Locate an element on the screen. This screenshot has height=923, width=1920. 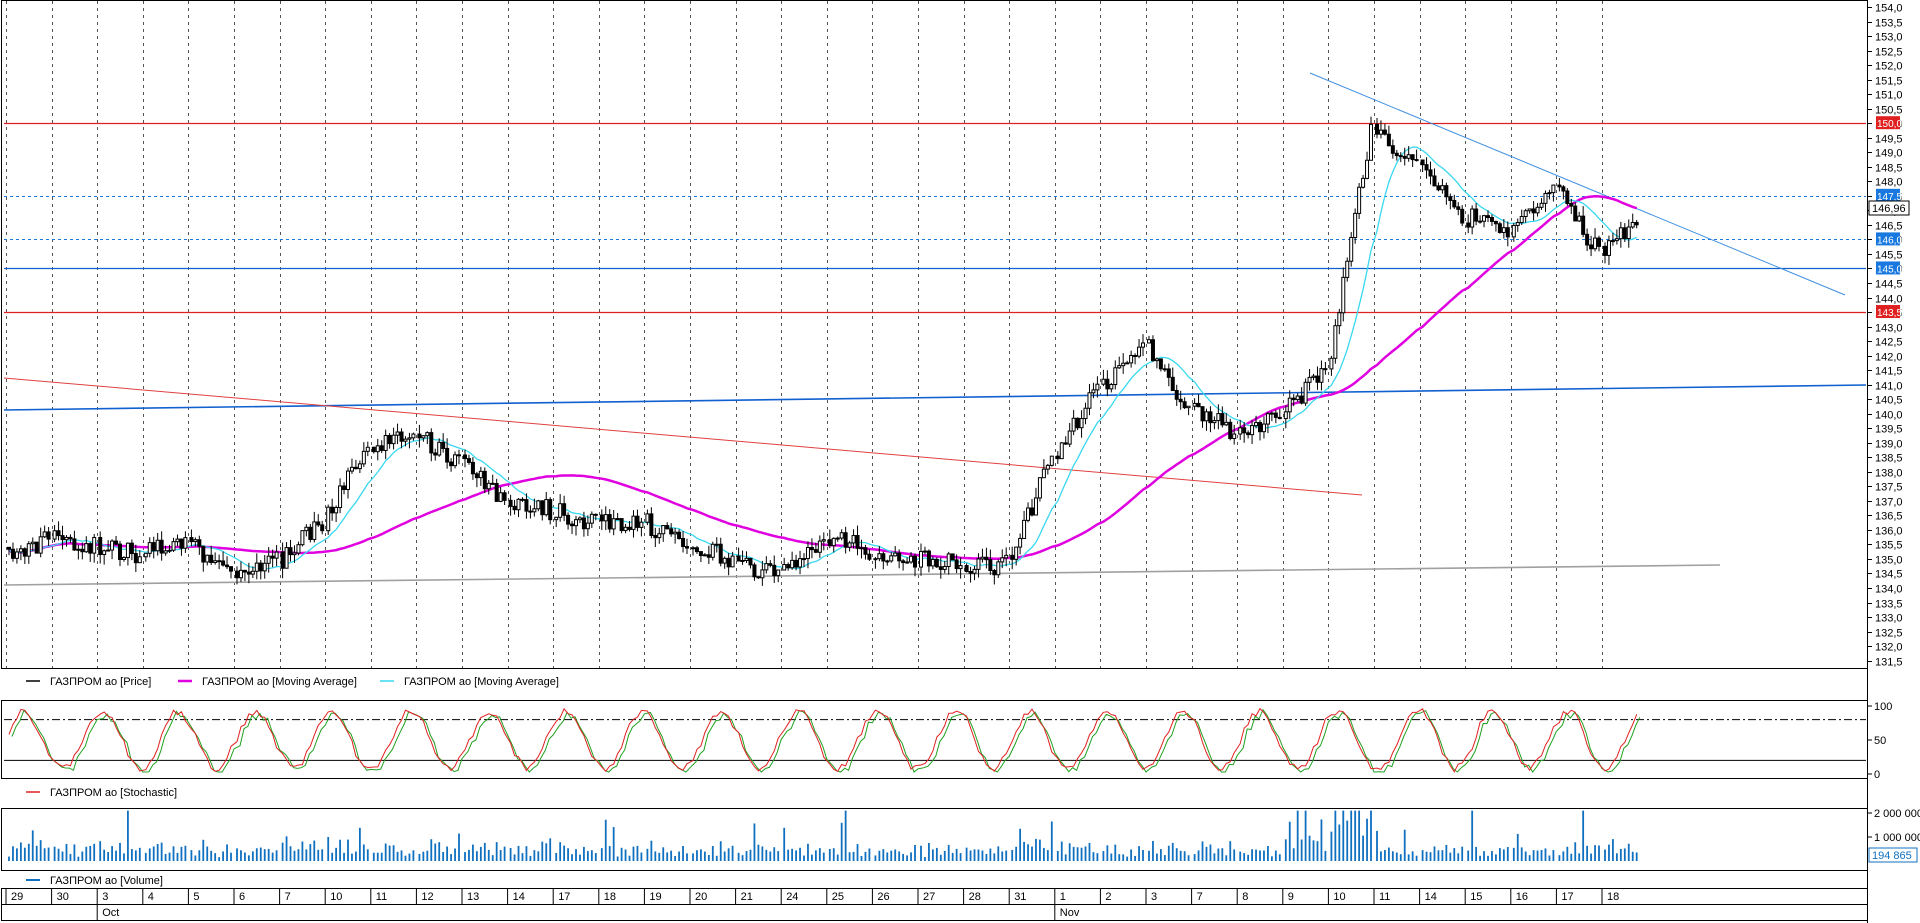
price-tick-label: 133,0 is located at coordinates (1889, 619).